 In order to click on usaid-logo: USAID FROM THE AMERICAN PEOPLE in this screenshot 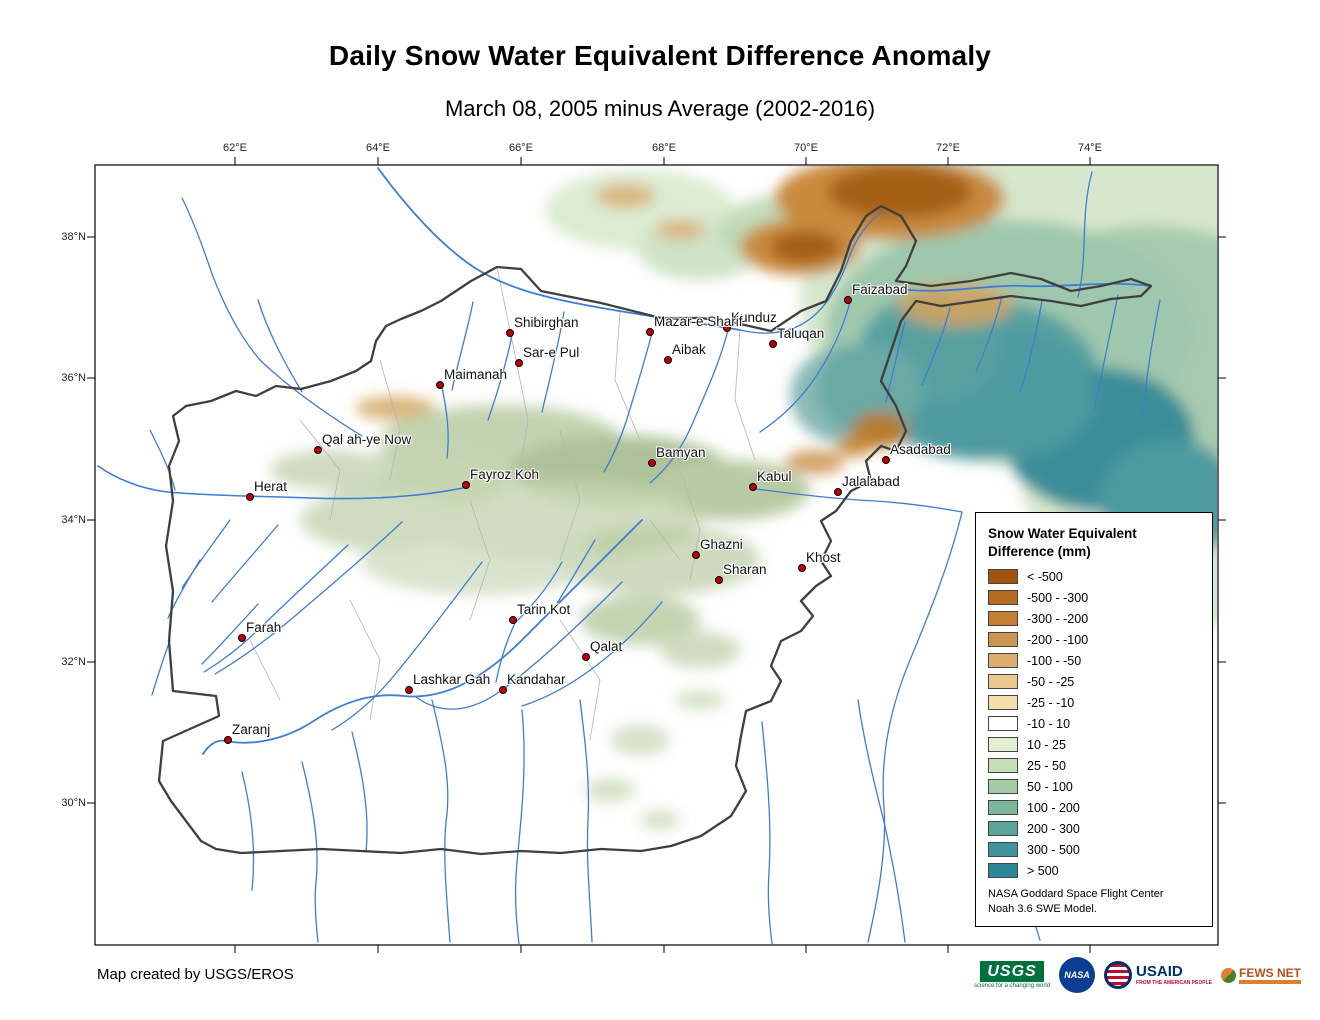, I will do `click(1158, 975)`.